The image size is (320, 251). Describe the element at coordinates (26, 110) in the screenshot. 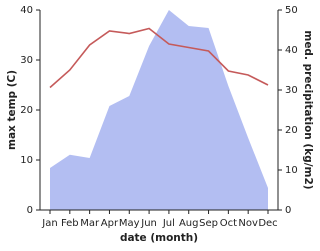

I see `y-tick-label: 20` at that location.